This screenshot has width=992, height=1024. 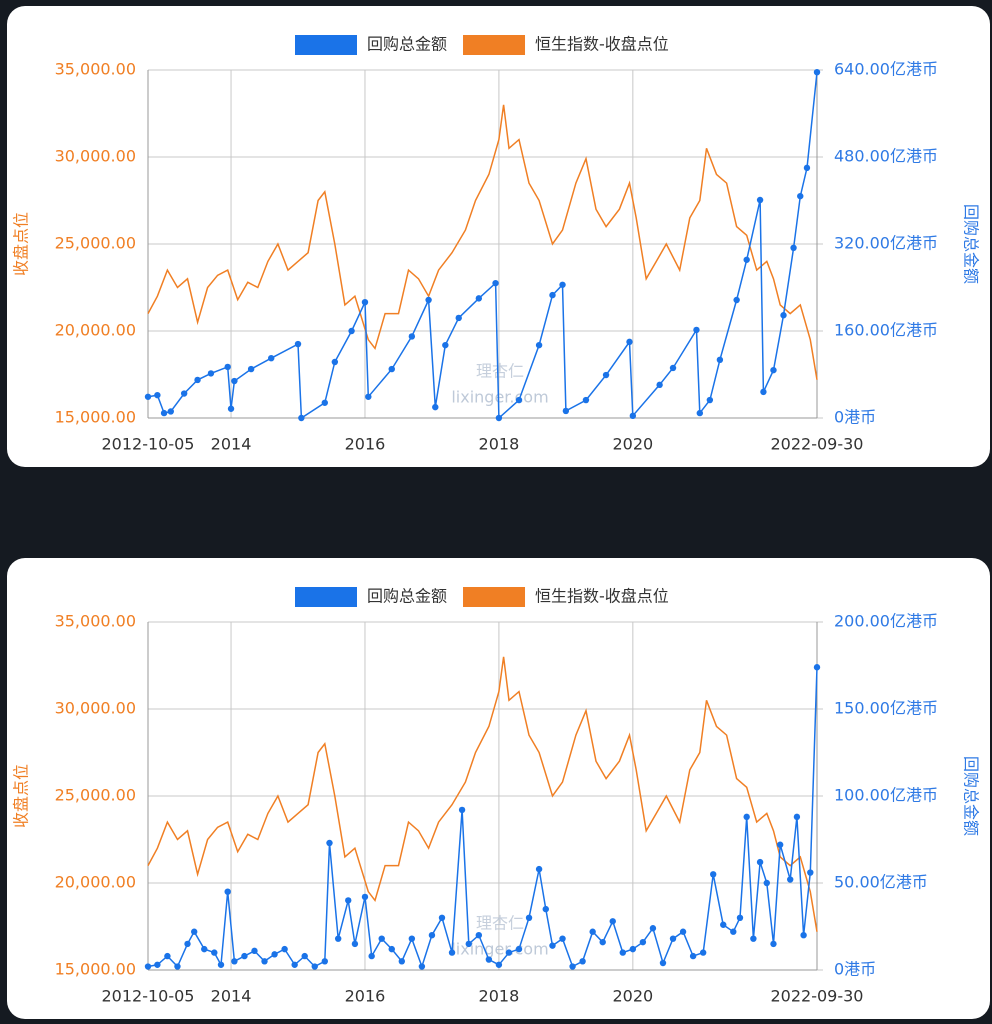 I want to click on y2-tick-label: 640.00亿港币, so click(x=886, y=69).